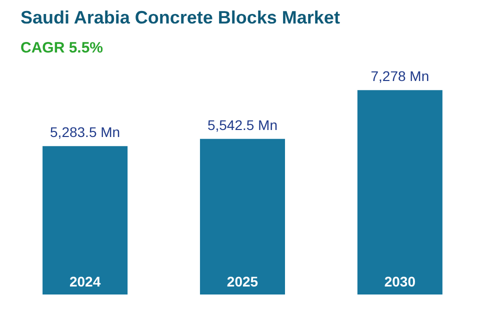  I want to click on data-label: 7,278 Mn, so click(400, 76).